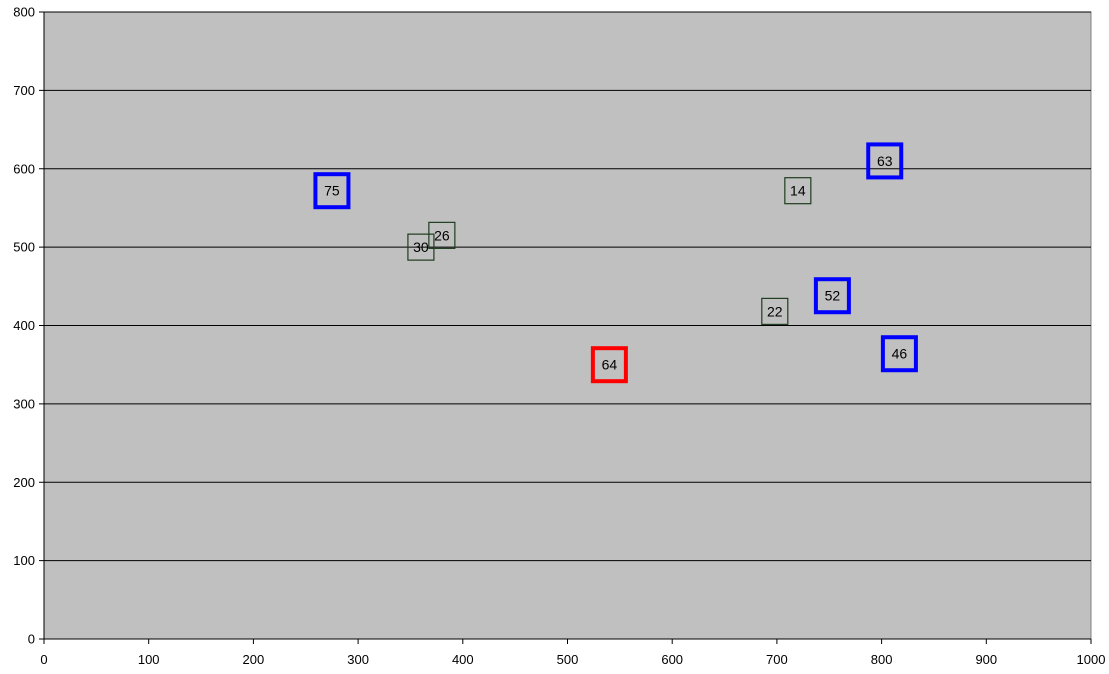 Image resolution: width=1109 pixels, height=674 pixels. I want to click on x-tick-label: 100, so click(149, 659).